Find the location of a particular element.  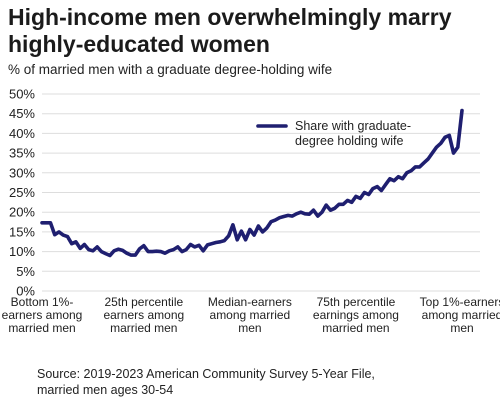

legend: Share with graduate-degree holding wife is located at coordinates (333, 133).